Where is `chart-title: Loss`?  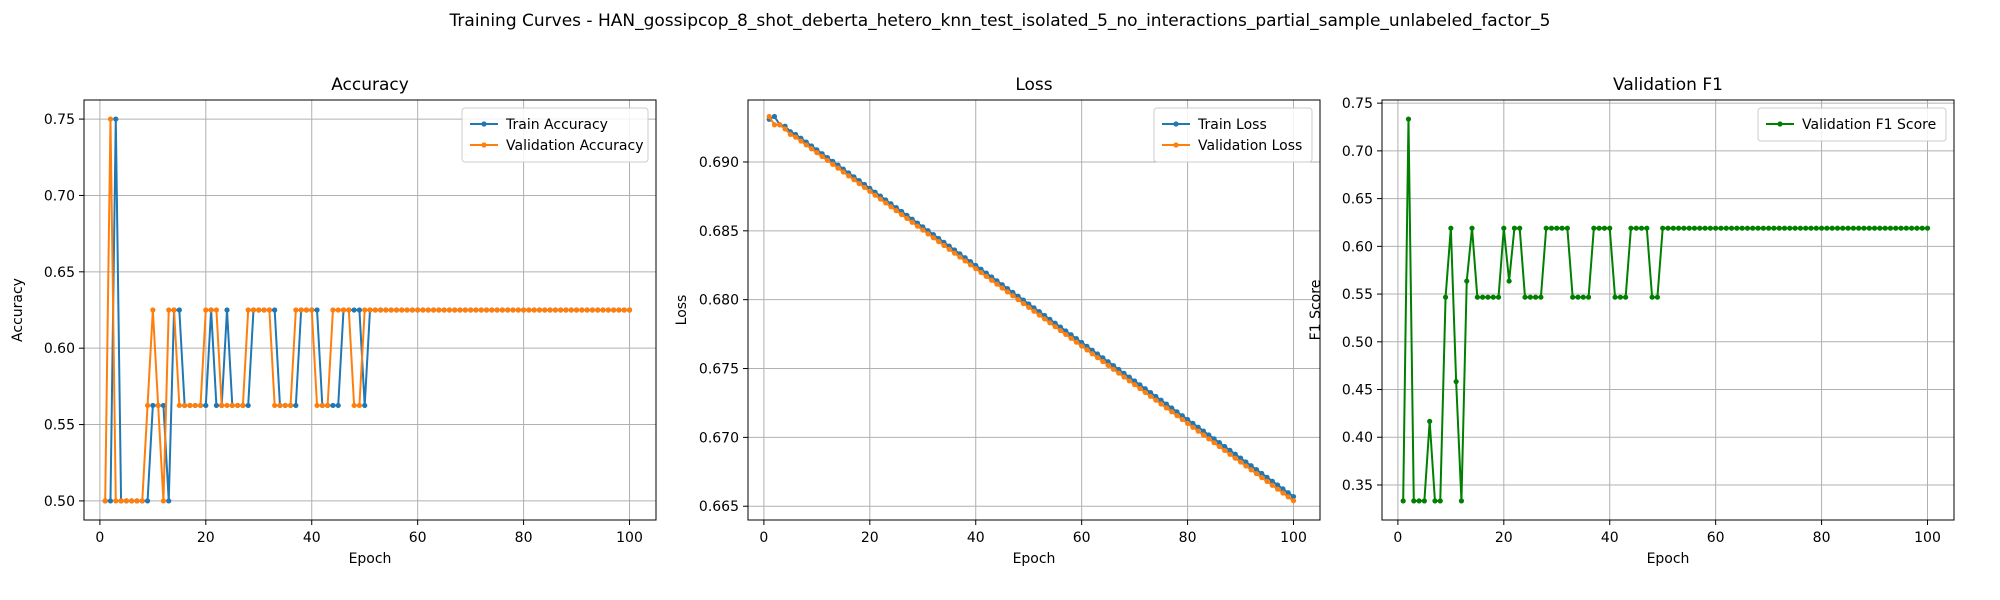 chart-title: Loss is located at coordinates (1033, 85).